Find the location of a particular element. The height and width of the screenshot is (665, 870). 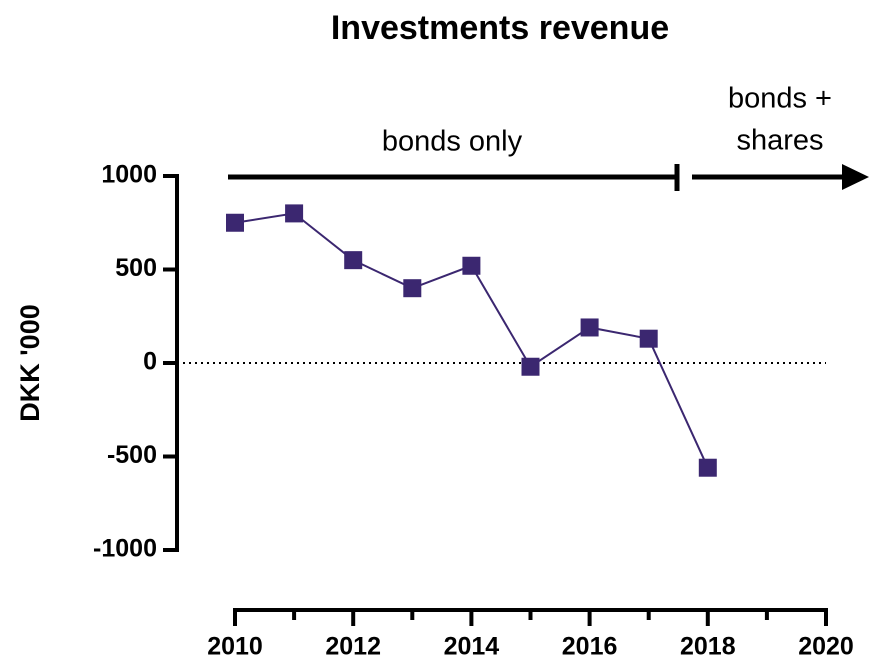

x-tick-label: 2020 is located at coordinates (826, 647).